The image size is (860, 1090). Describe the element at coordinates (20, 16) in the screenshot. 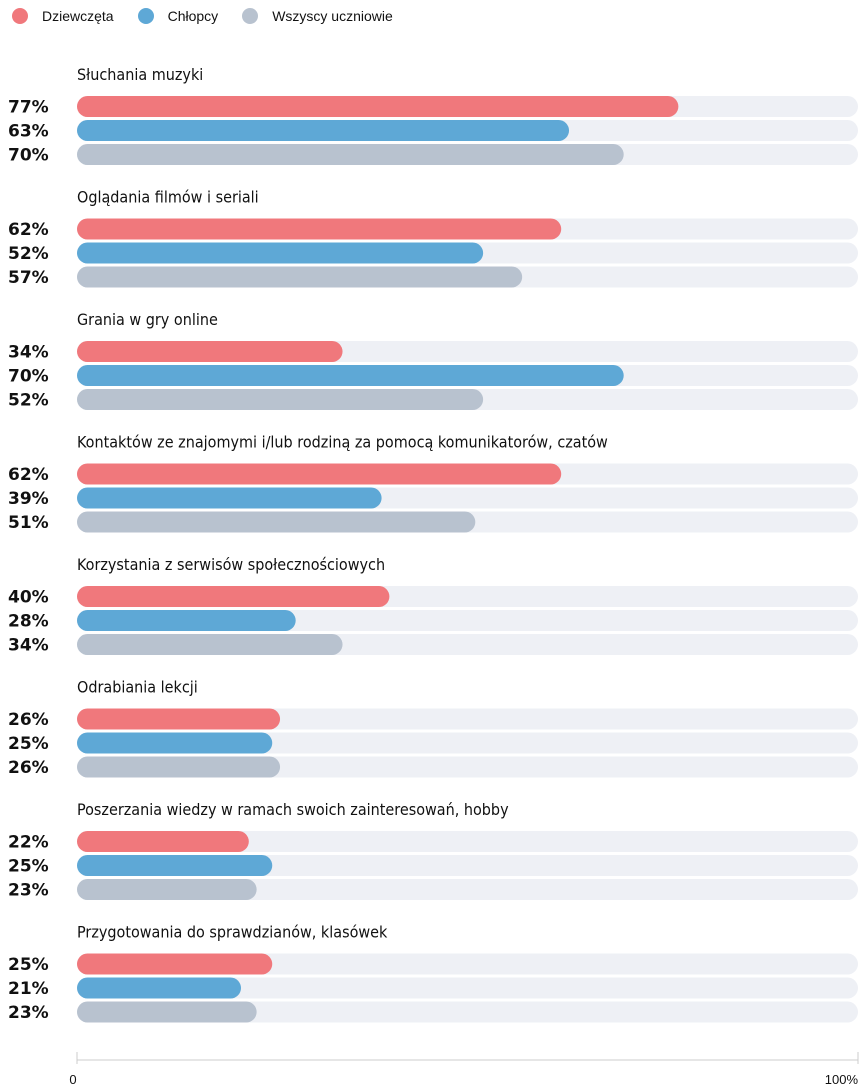

I see `legend-swatch-girls` at that location.